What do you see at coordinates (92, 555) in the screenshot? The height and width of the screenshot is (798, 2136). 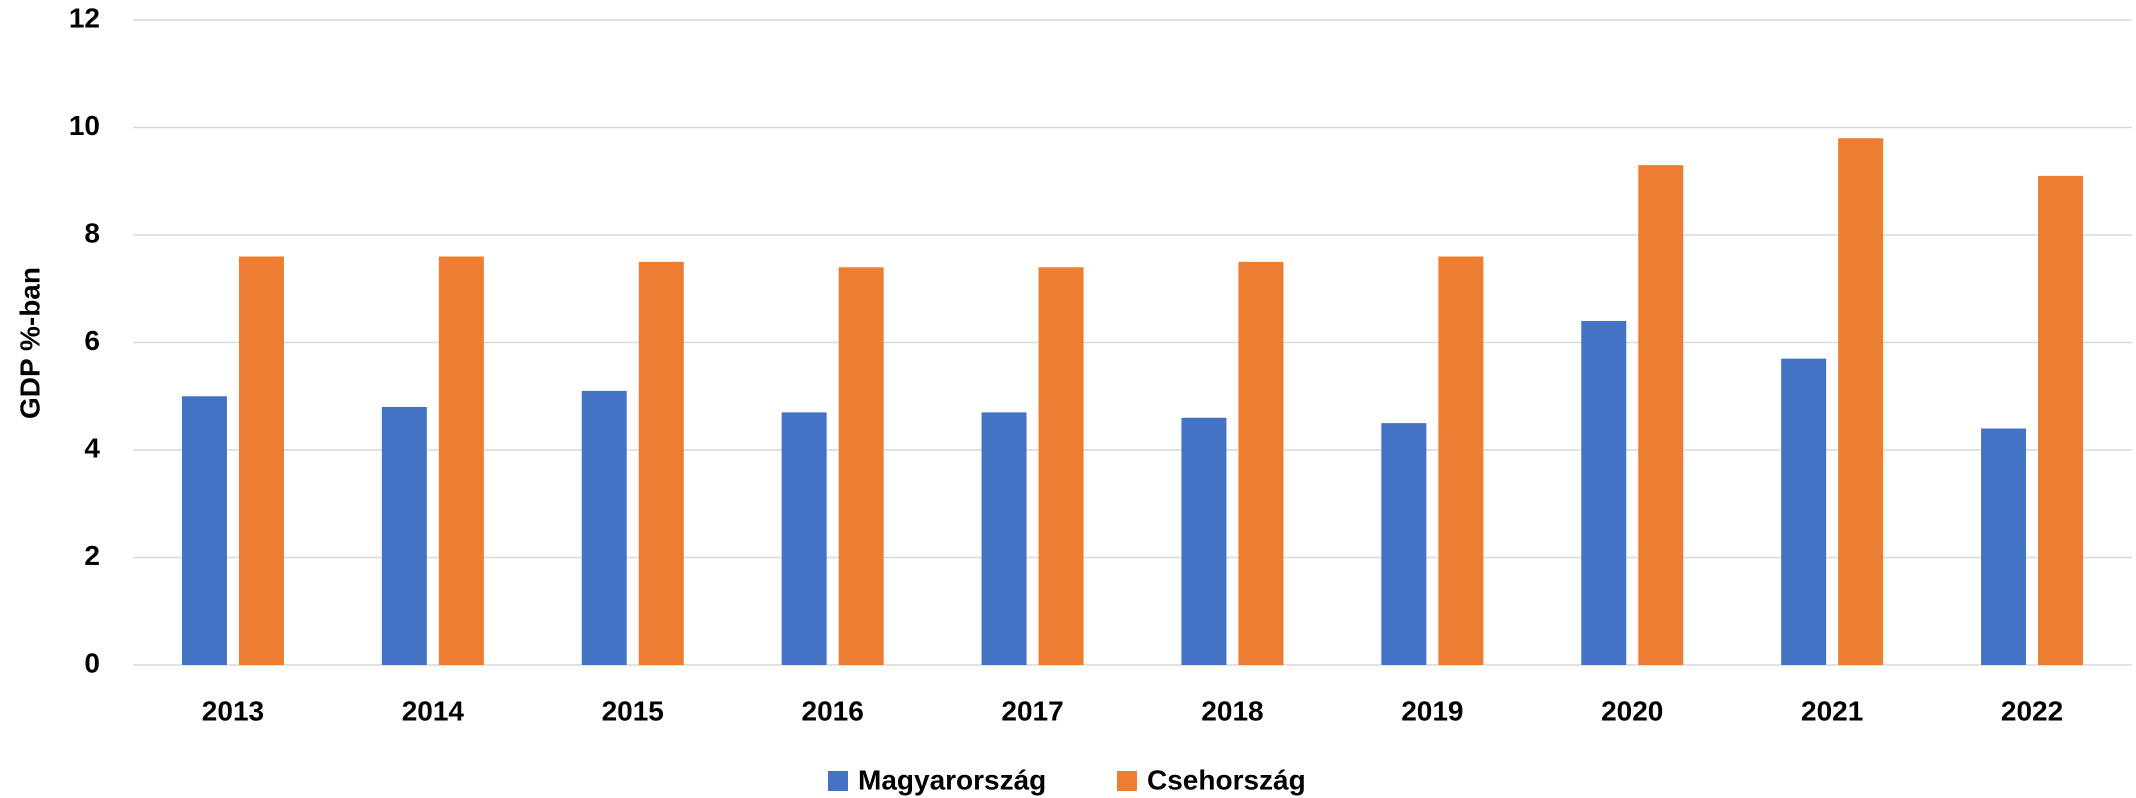 I see `y-tick-label: 2` at bounding box center [92, 555].